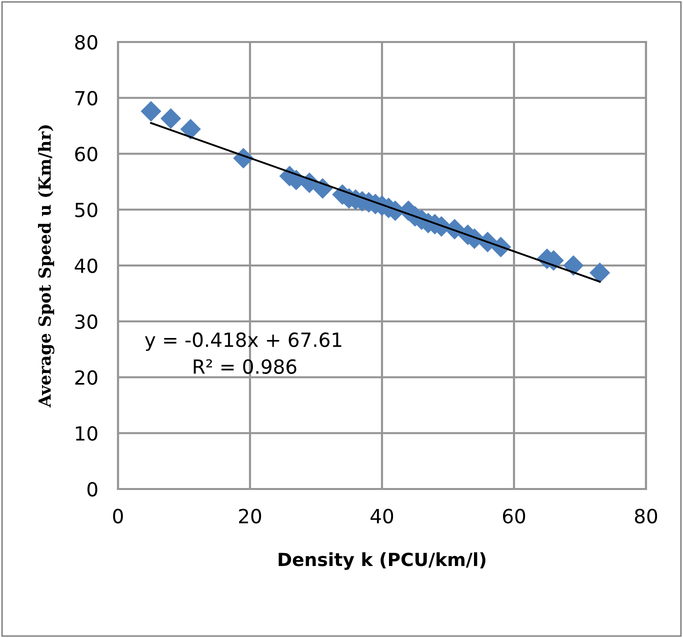  I want to click on y-tick-label: 20, so click(86, 377).